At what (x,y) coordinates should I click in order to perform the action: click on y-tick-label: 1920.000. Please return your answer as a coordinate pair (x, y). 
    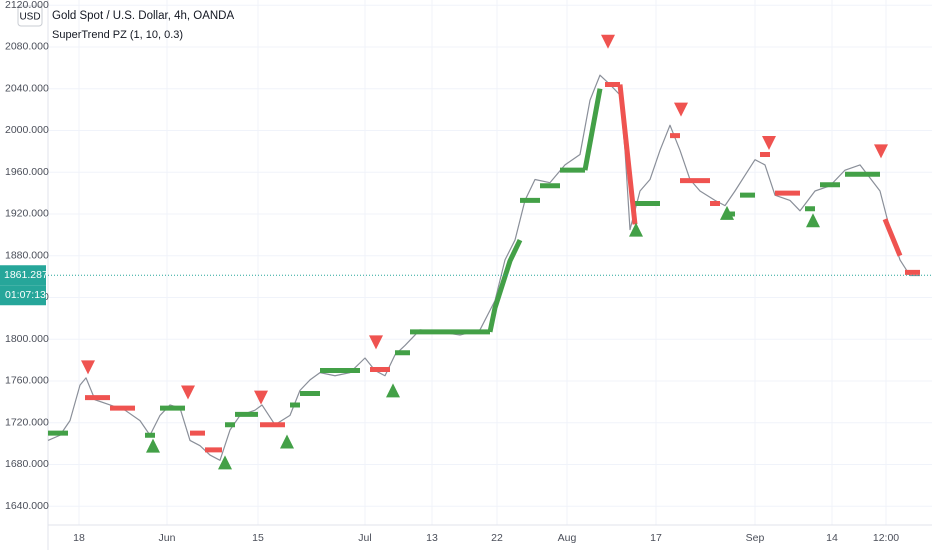
    Looking at the image, I should click on (27, 214).